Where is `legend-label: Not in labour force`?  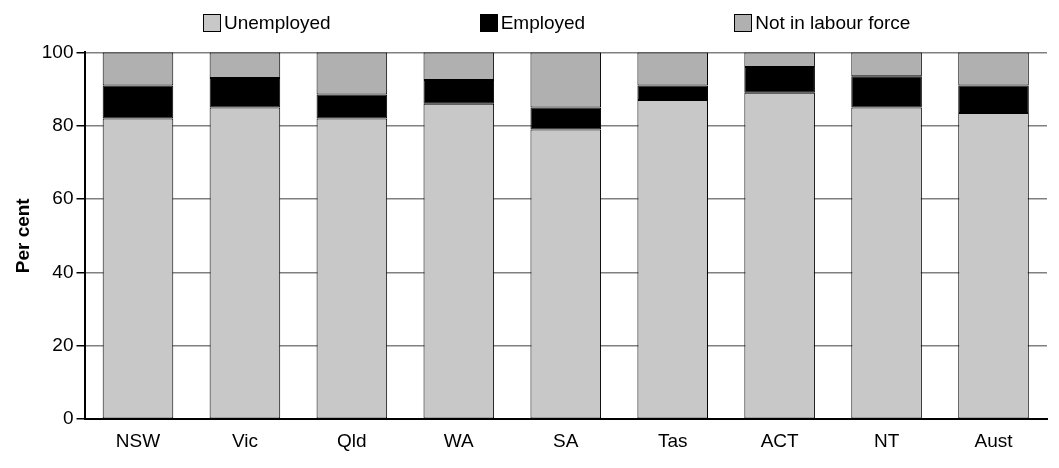
legend-label: Not in labour force is located at coordinates (833, 23).